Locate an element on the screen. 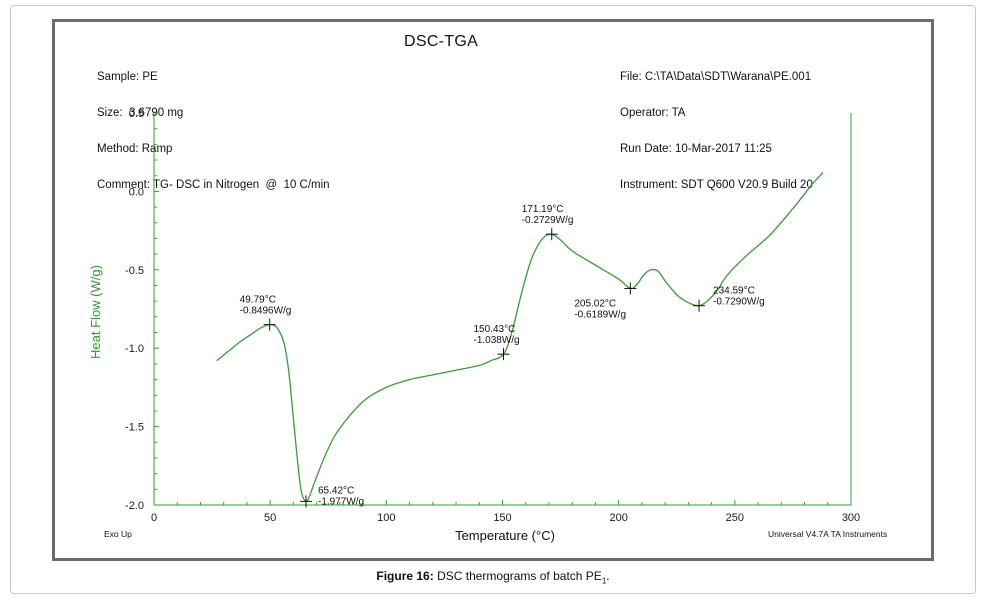  peak-label: 49.79°C is located at coordinates (258, 300).